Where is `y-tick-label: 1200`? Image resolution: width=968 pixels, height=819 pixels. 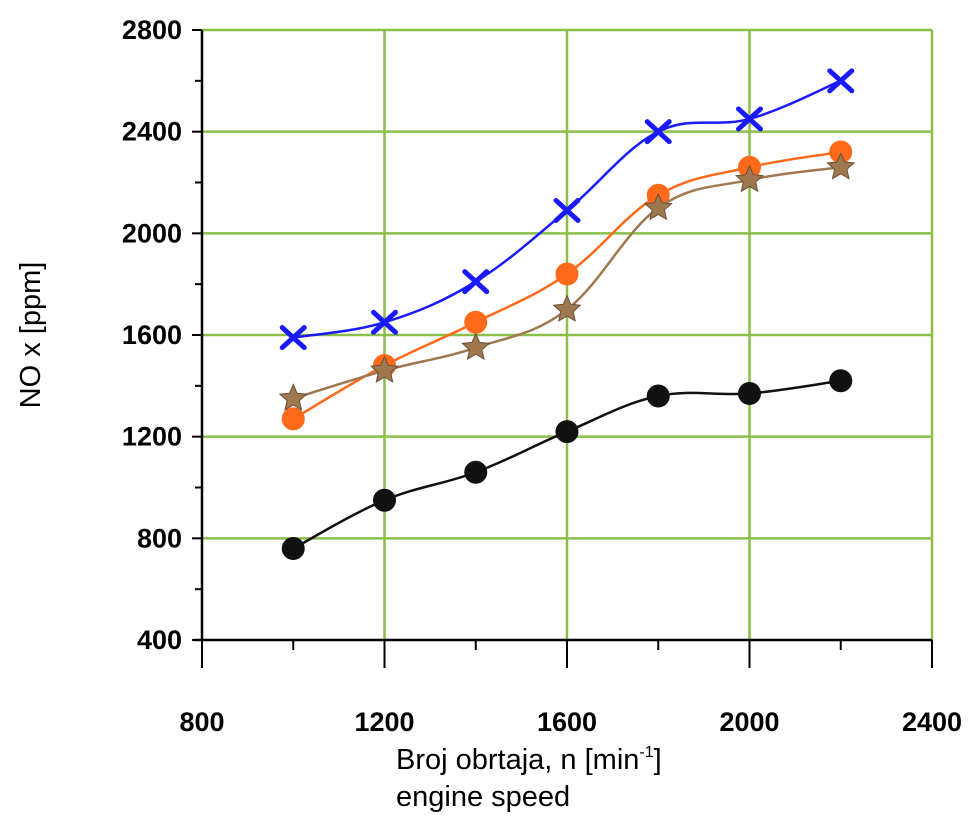
y-tick-label: 1200 is located at coordinates (152, 437).